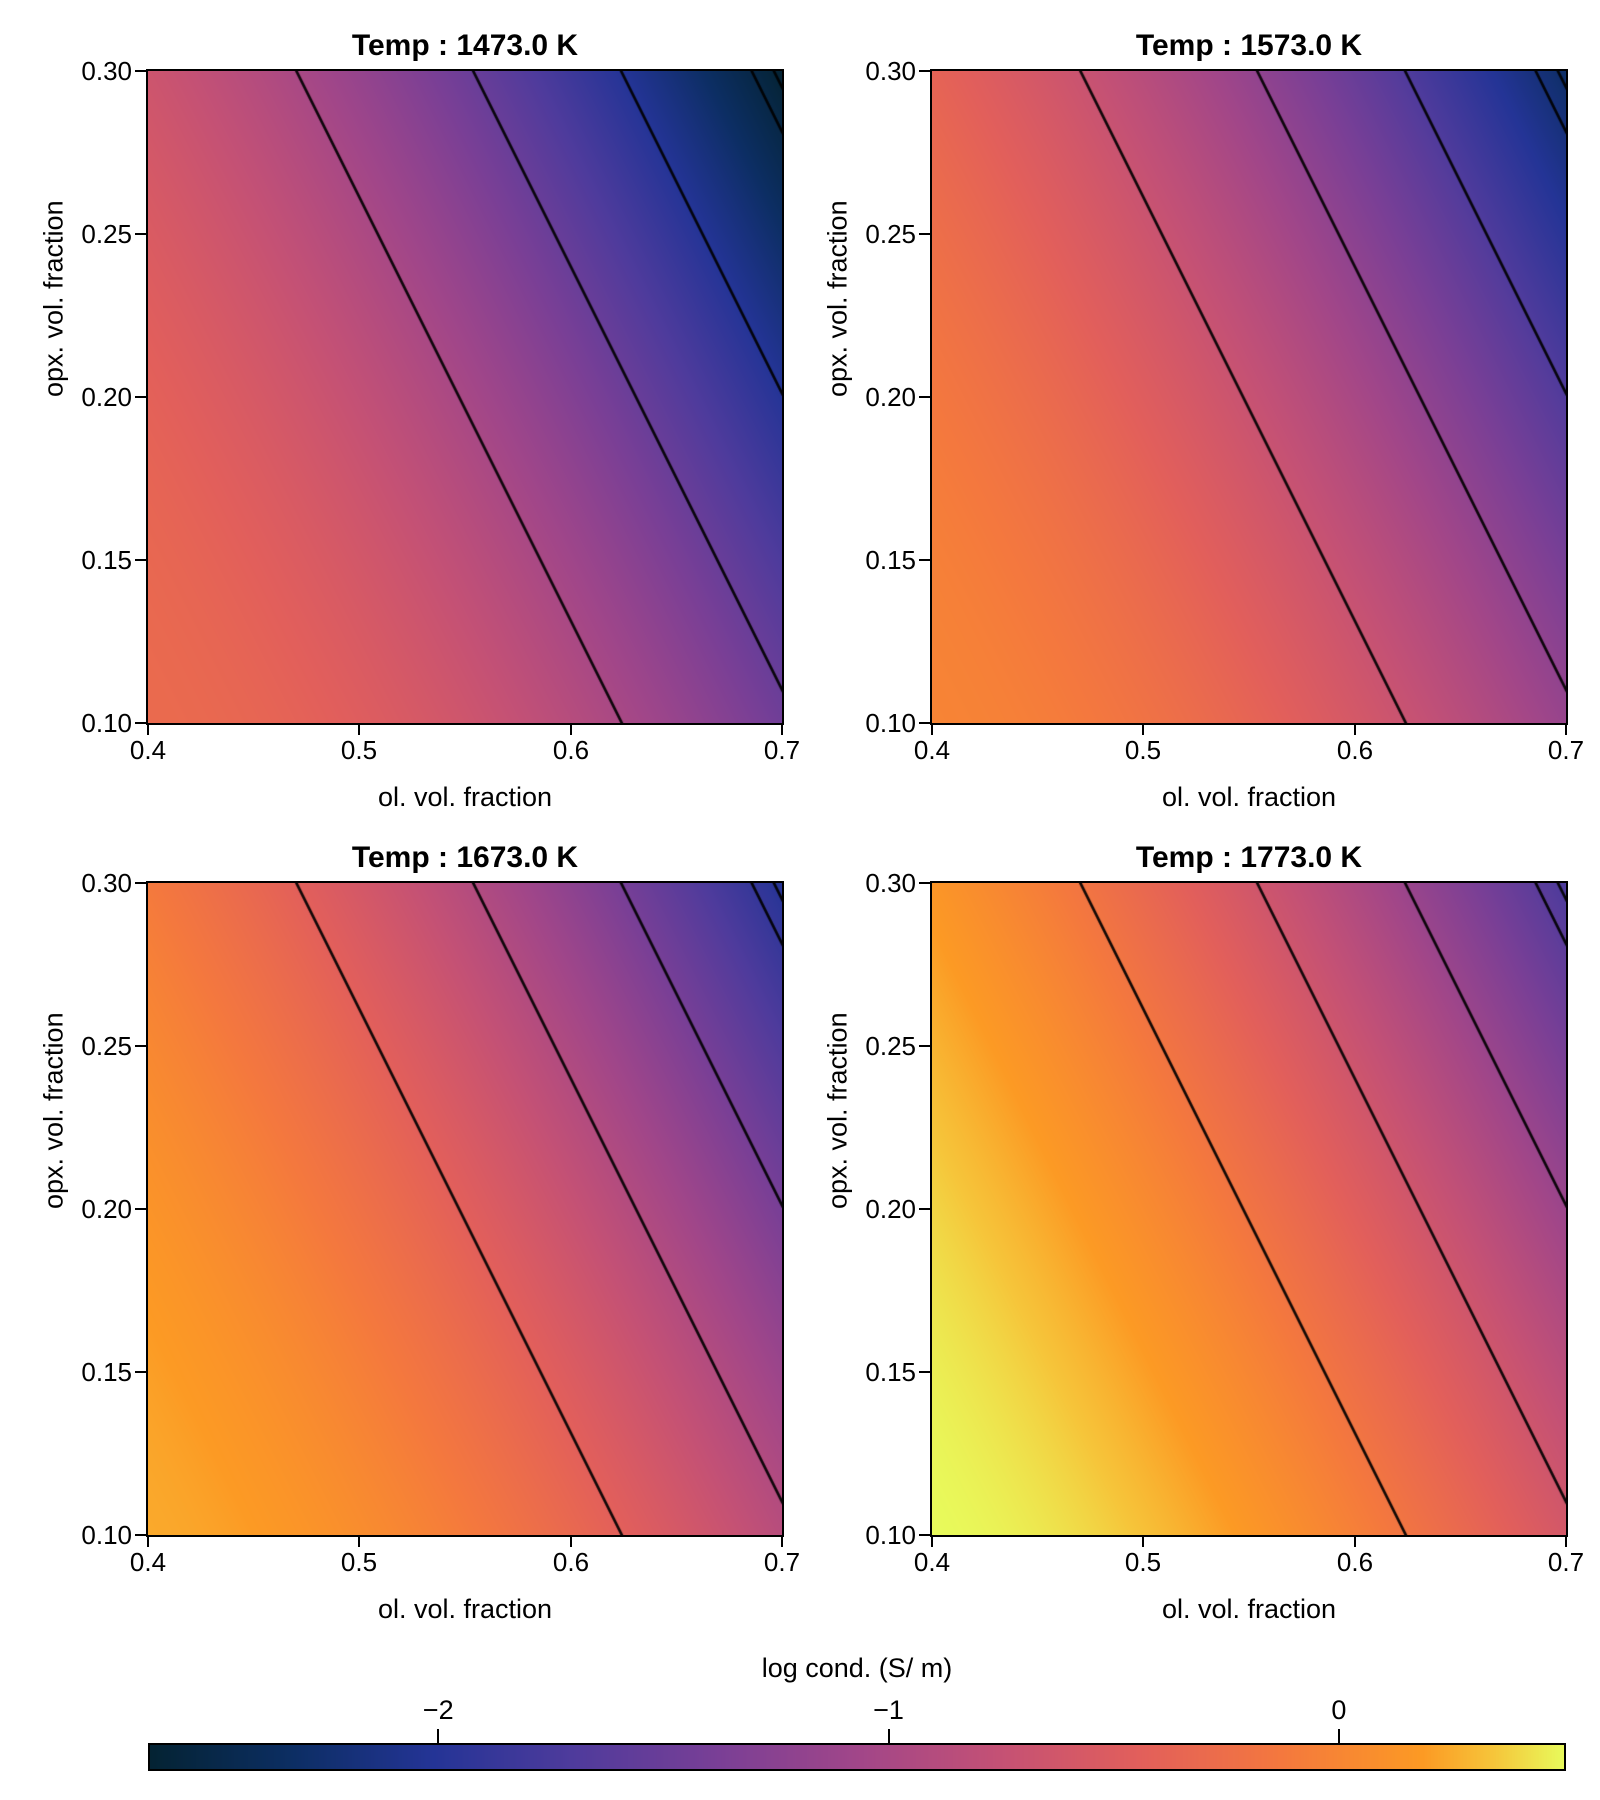 This screenshot has width=1600, height=1800. What do you see at coordinates (1339, 1710) in the screenshot?
I see `colorbar-tick-label: 0` at bounding box center [1339, 1710].